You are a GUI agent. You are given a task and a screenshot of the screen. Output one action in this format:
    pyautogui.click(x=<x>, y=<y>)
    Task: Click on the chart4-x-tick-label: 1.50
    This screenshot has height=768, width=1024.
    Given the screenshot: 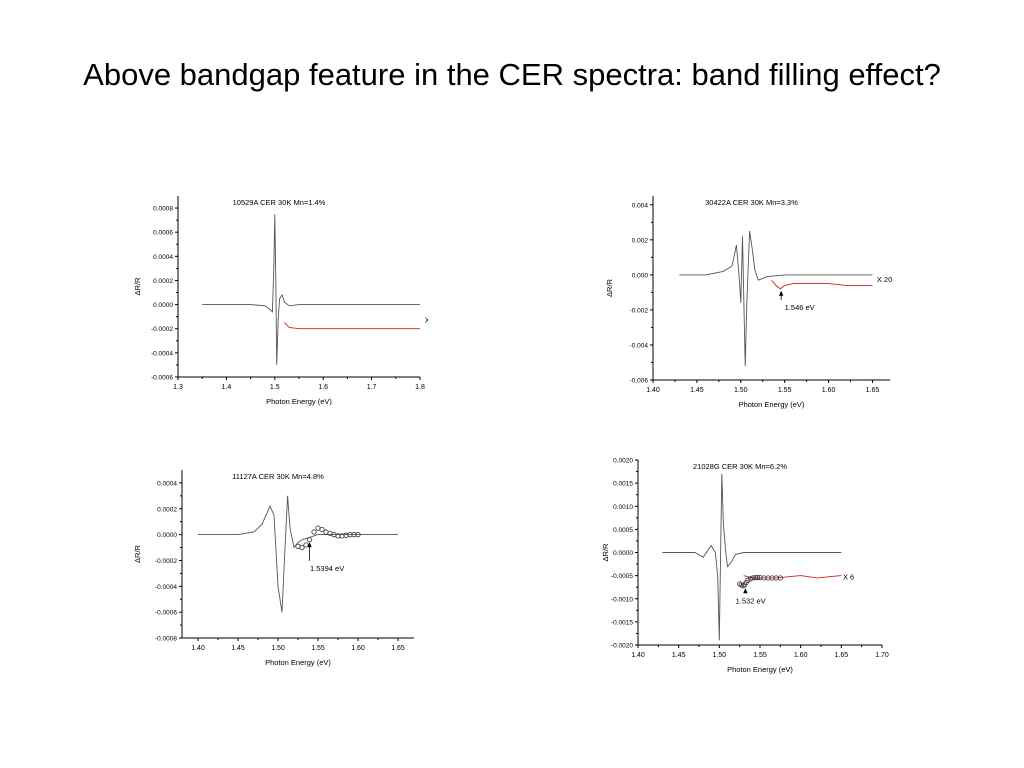 What is the action you would take?
    pyautogui.click(x=720, y=655)
    